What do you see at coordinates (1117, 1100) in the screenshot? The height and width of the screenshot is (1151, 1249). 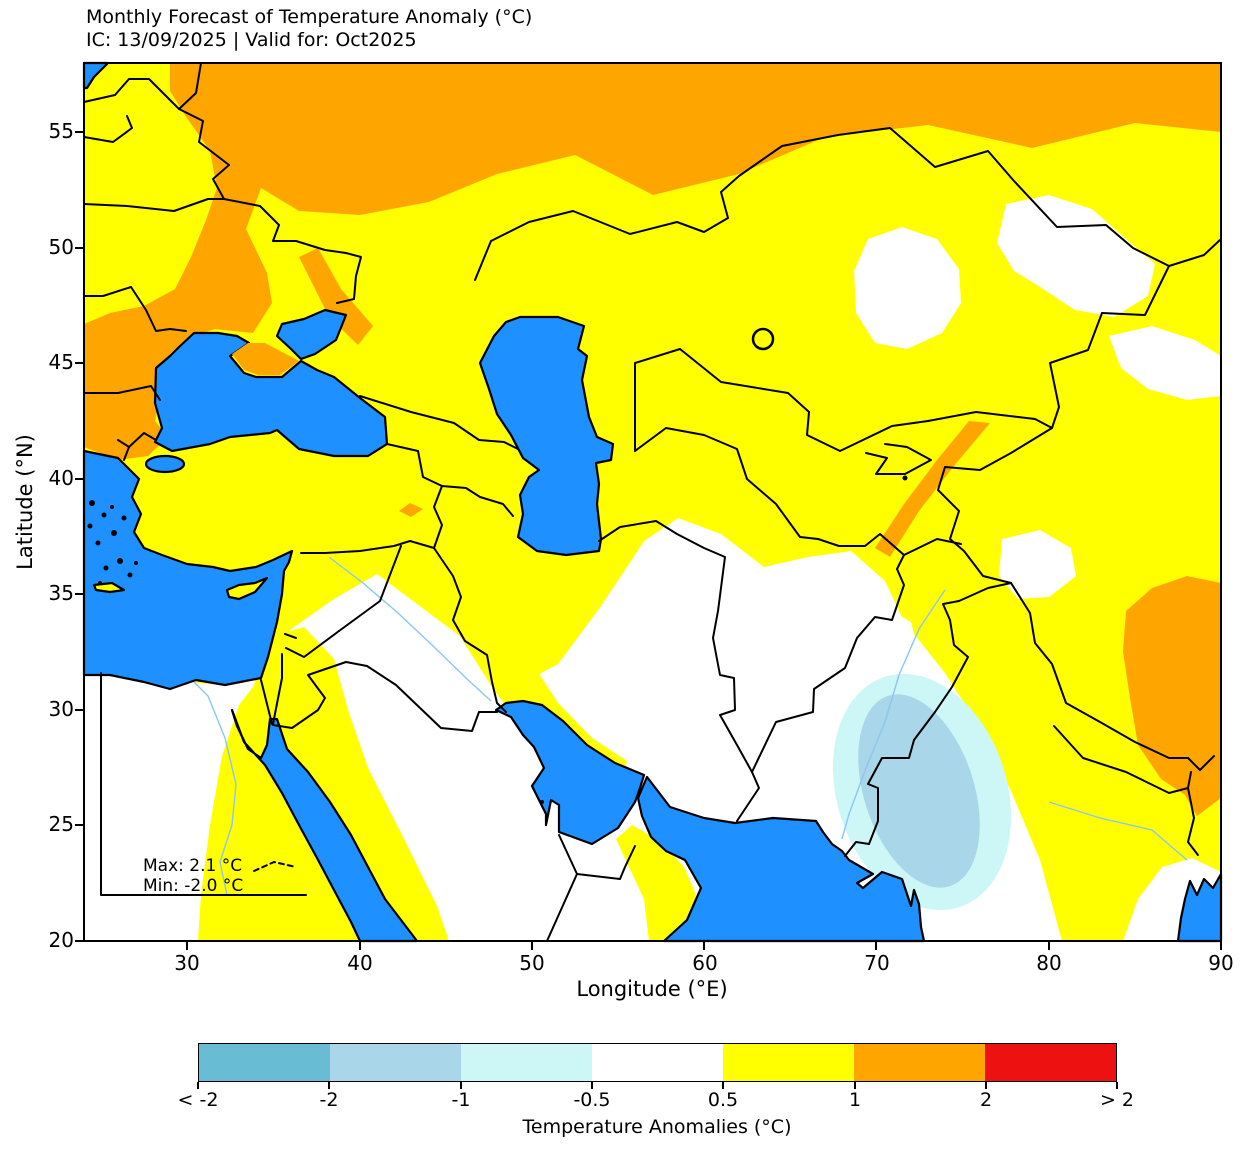 I see `colorbar-tick-gt2: > 2` at bounding box center [1117, 1100].